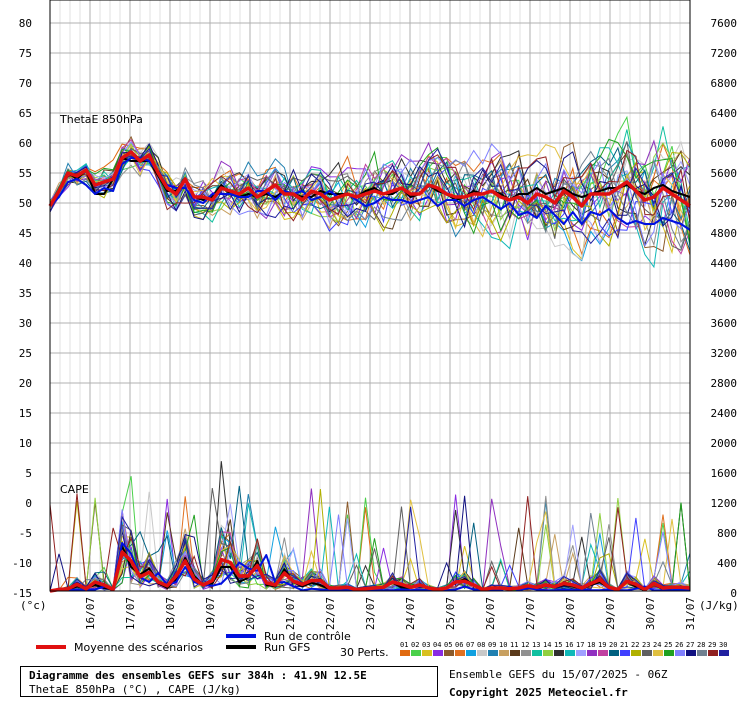  I want to click on theta-panel-label: ThetaE 850hPa, so click(101, 119).